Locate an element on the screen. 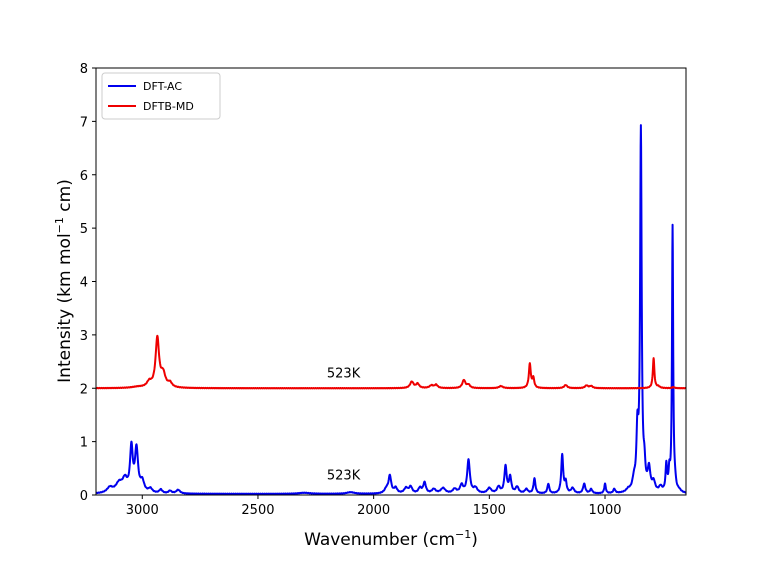 The height and width of the screenshot is (572, 763). x-axis-ticks: 3000 2500 2000 1500 1000 is located at coordinates (374, 506).